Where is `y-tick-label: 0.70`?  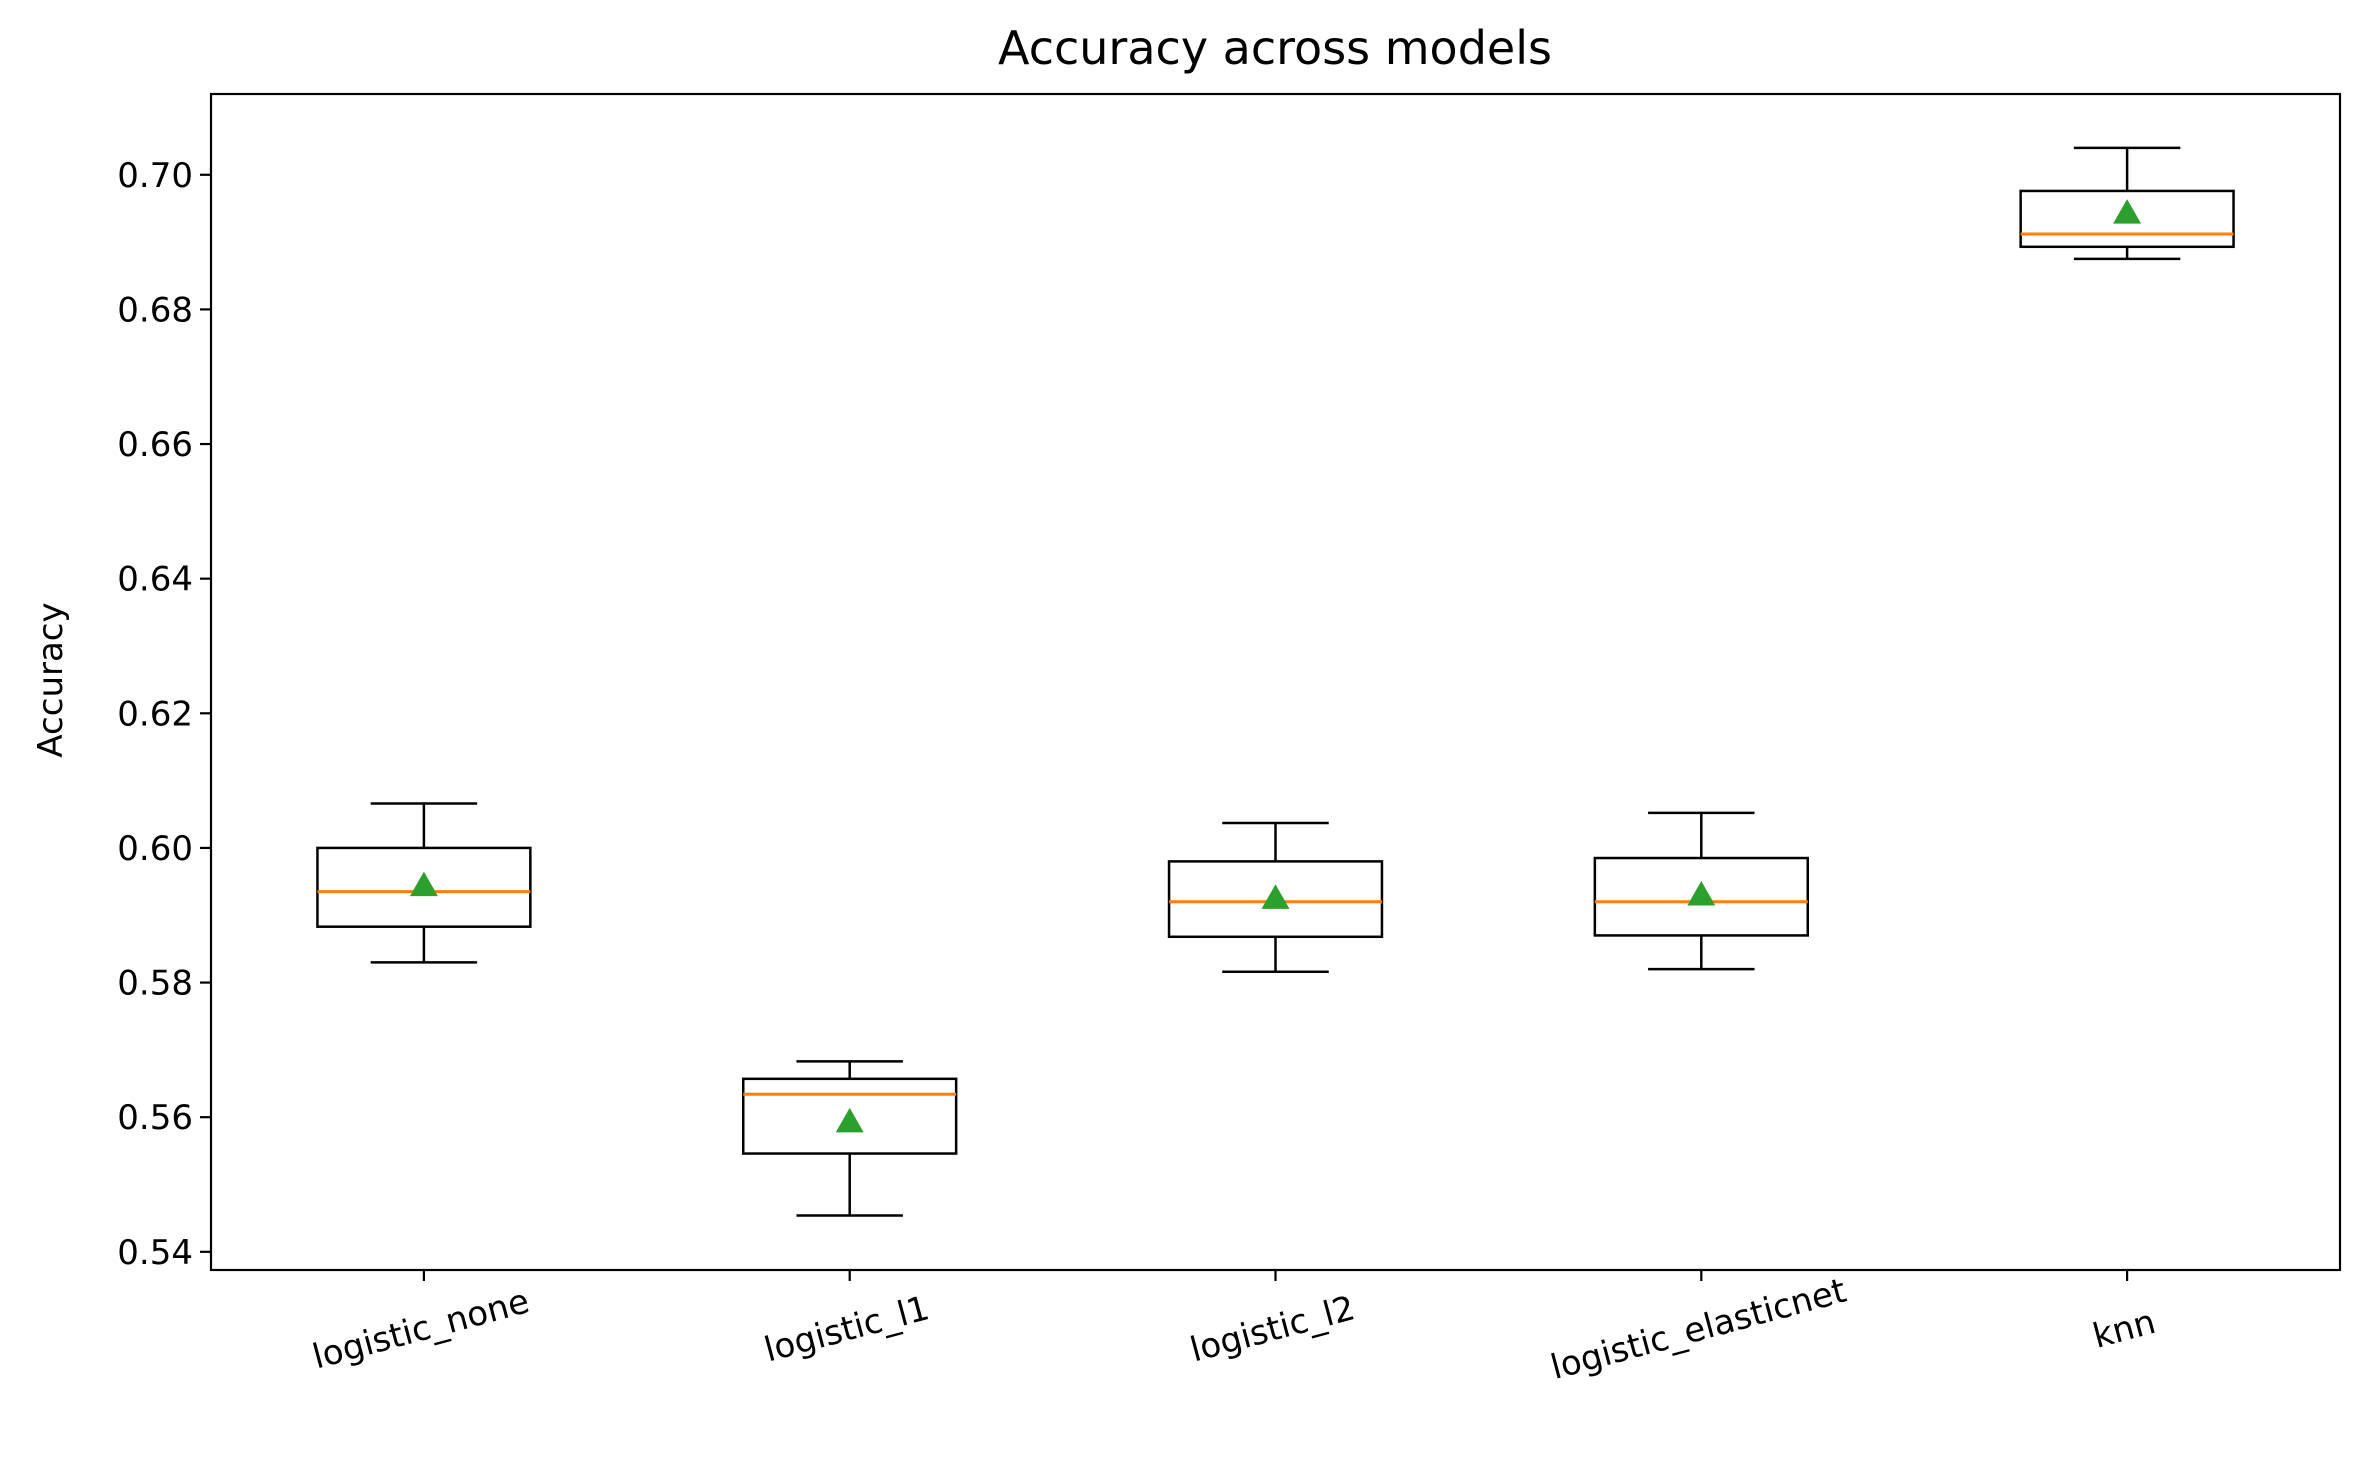
y-tick-label: 0.70 is located at coordinates (155, 176).